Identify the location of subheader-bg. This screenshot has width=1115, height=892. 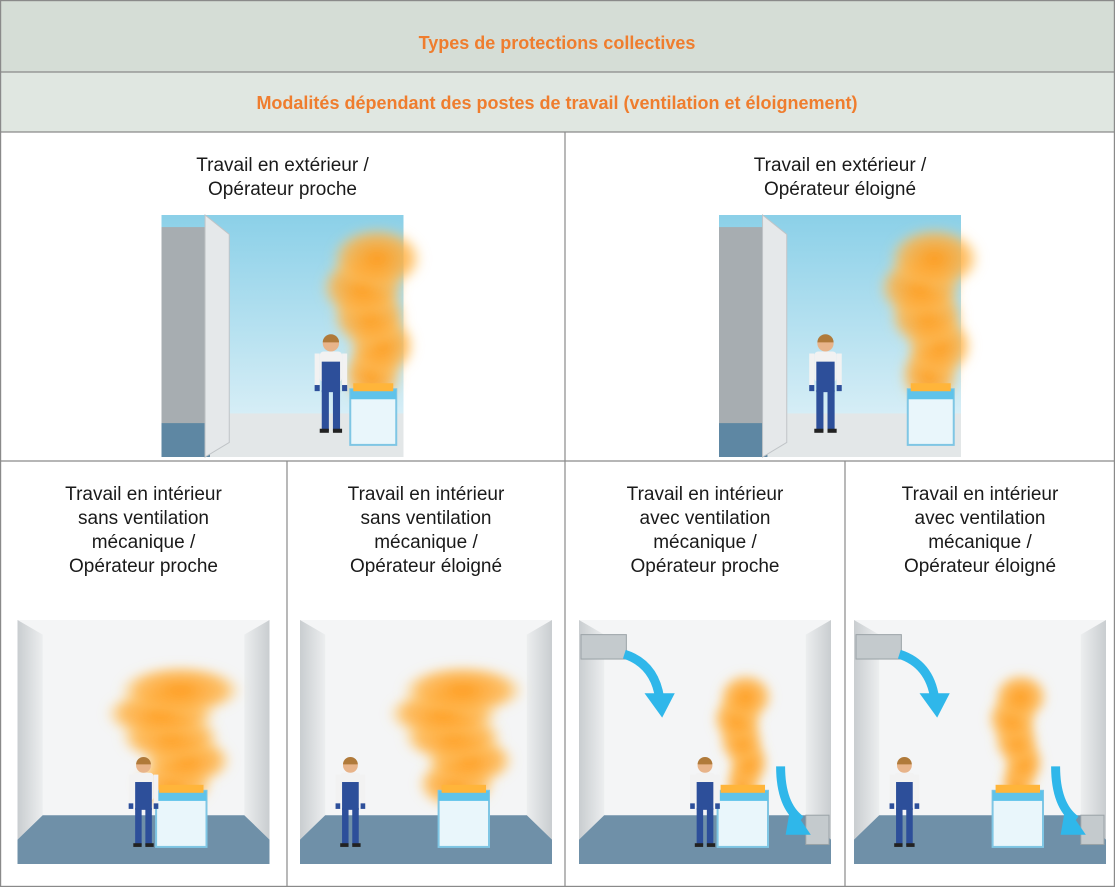
(557, 102).